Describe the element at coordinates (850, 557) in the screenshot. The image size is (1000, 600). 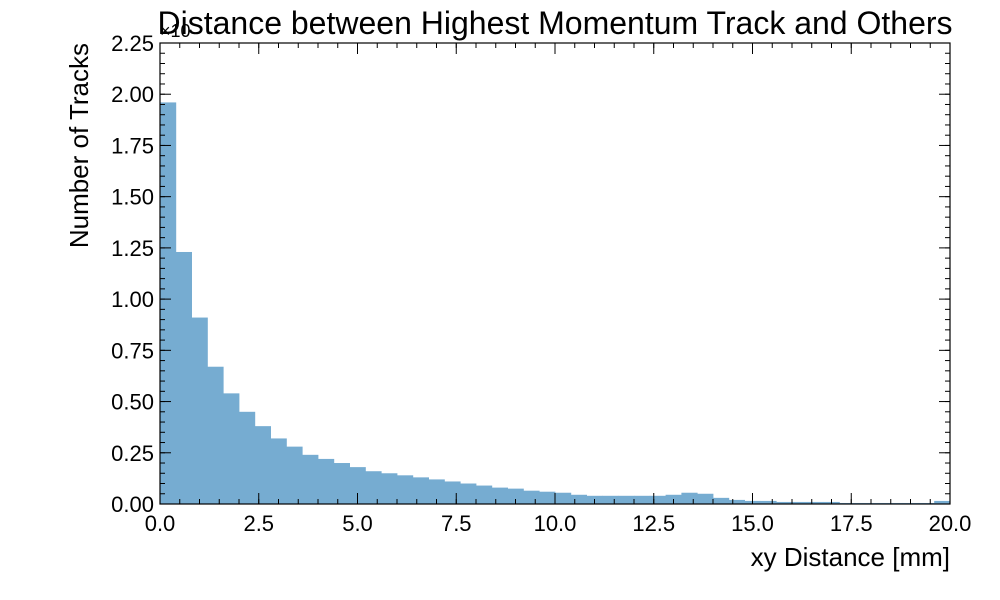
I see `x-axis-label: xy Distance [mm]` at that location.